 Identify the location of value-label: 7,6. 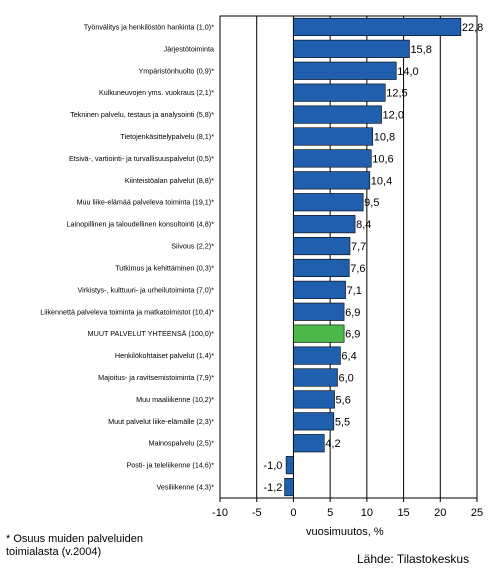
(357, 269).